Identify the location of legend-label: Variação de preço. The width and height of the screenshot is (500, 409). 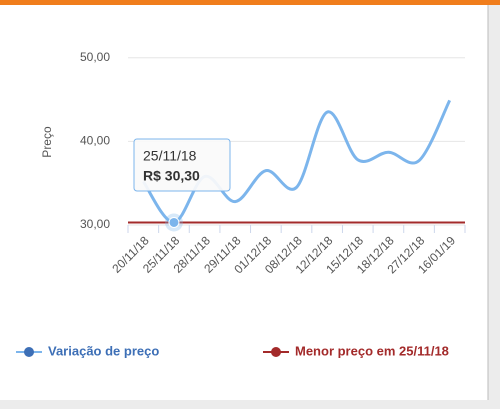
(103, 350).